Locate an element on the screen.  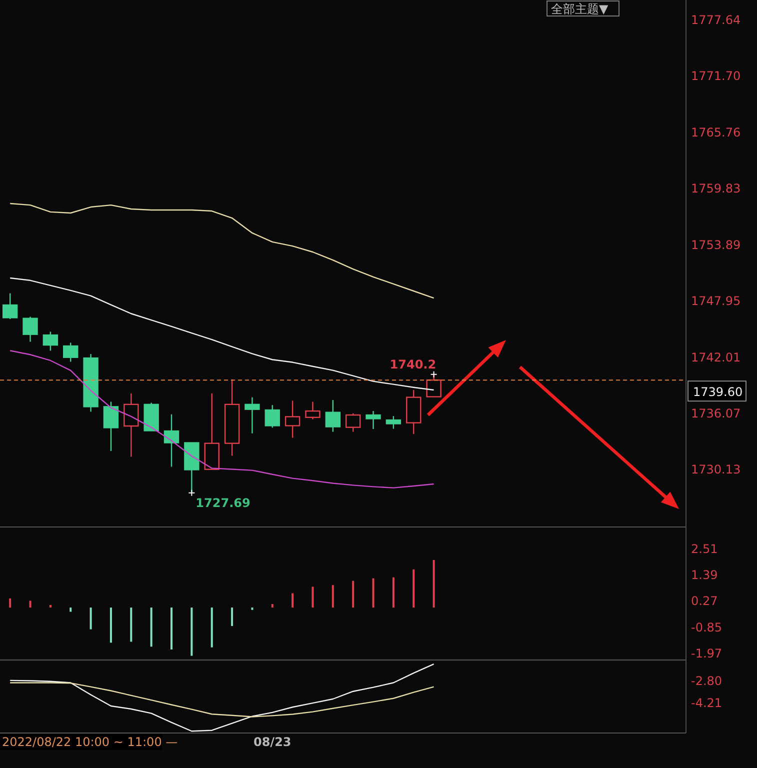
annotation: 1740.2 is located at coordinates (413, 364).